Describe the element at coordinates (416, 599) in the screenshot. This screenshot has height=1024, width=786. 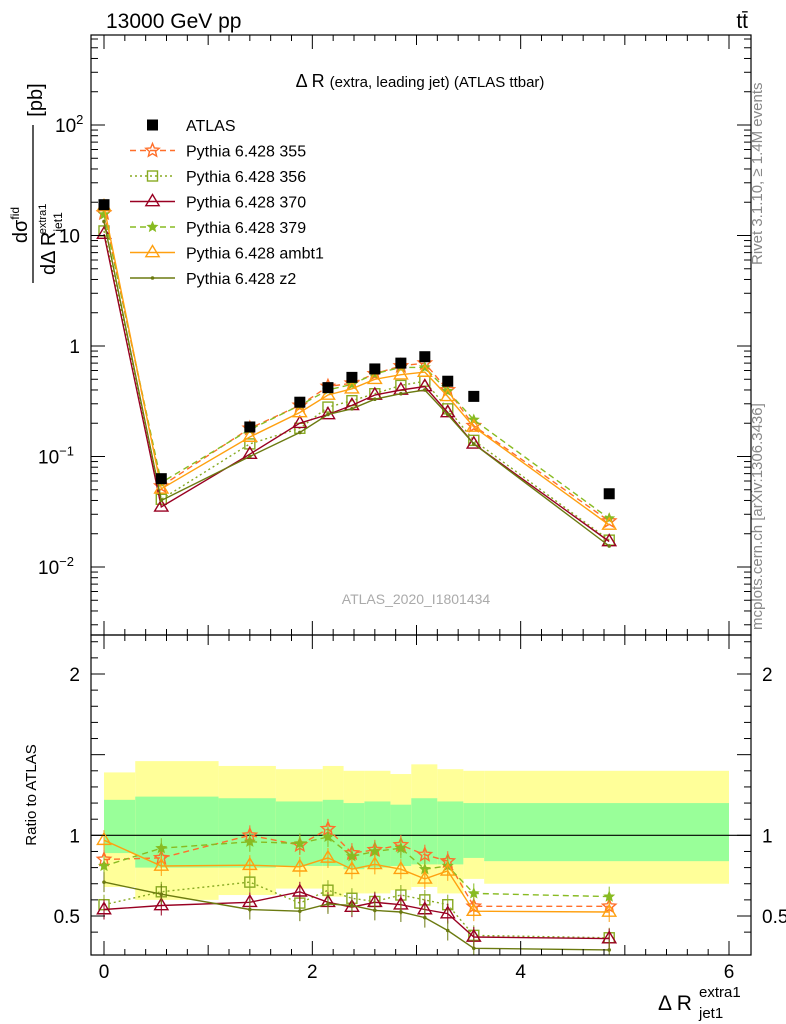
I see `analysis-watermark: ATLAS_2020_I1801434` at that location.